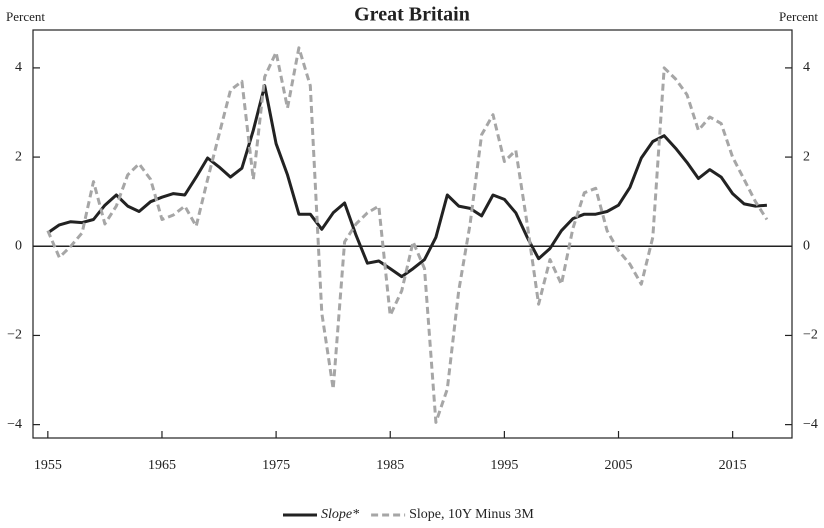  Describe the element at coordinates (504, 465) in the screenshot. I see `x-tick-label: 1995` at that location.